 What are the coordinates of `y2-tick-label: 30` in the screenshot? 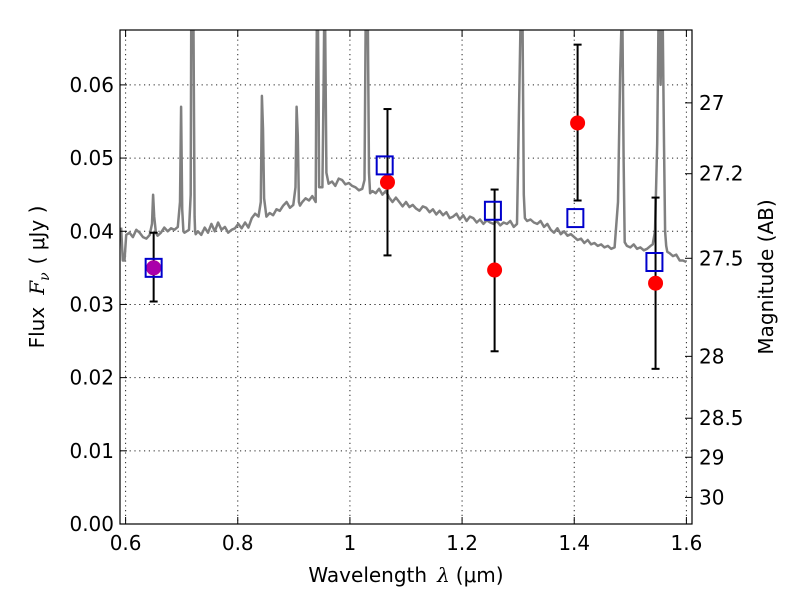 It's located at (711, 497).